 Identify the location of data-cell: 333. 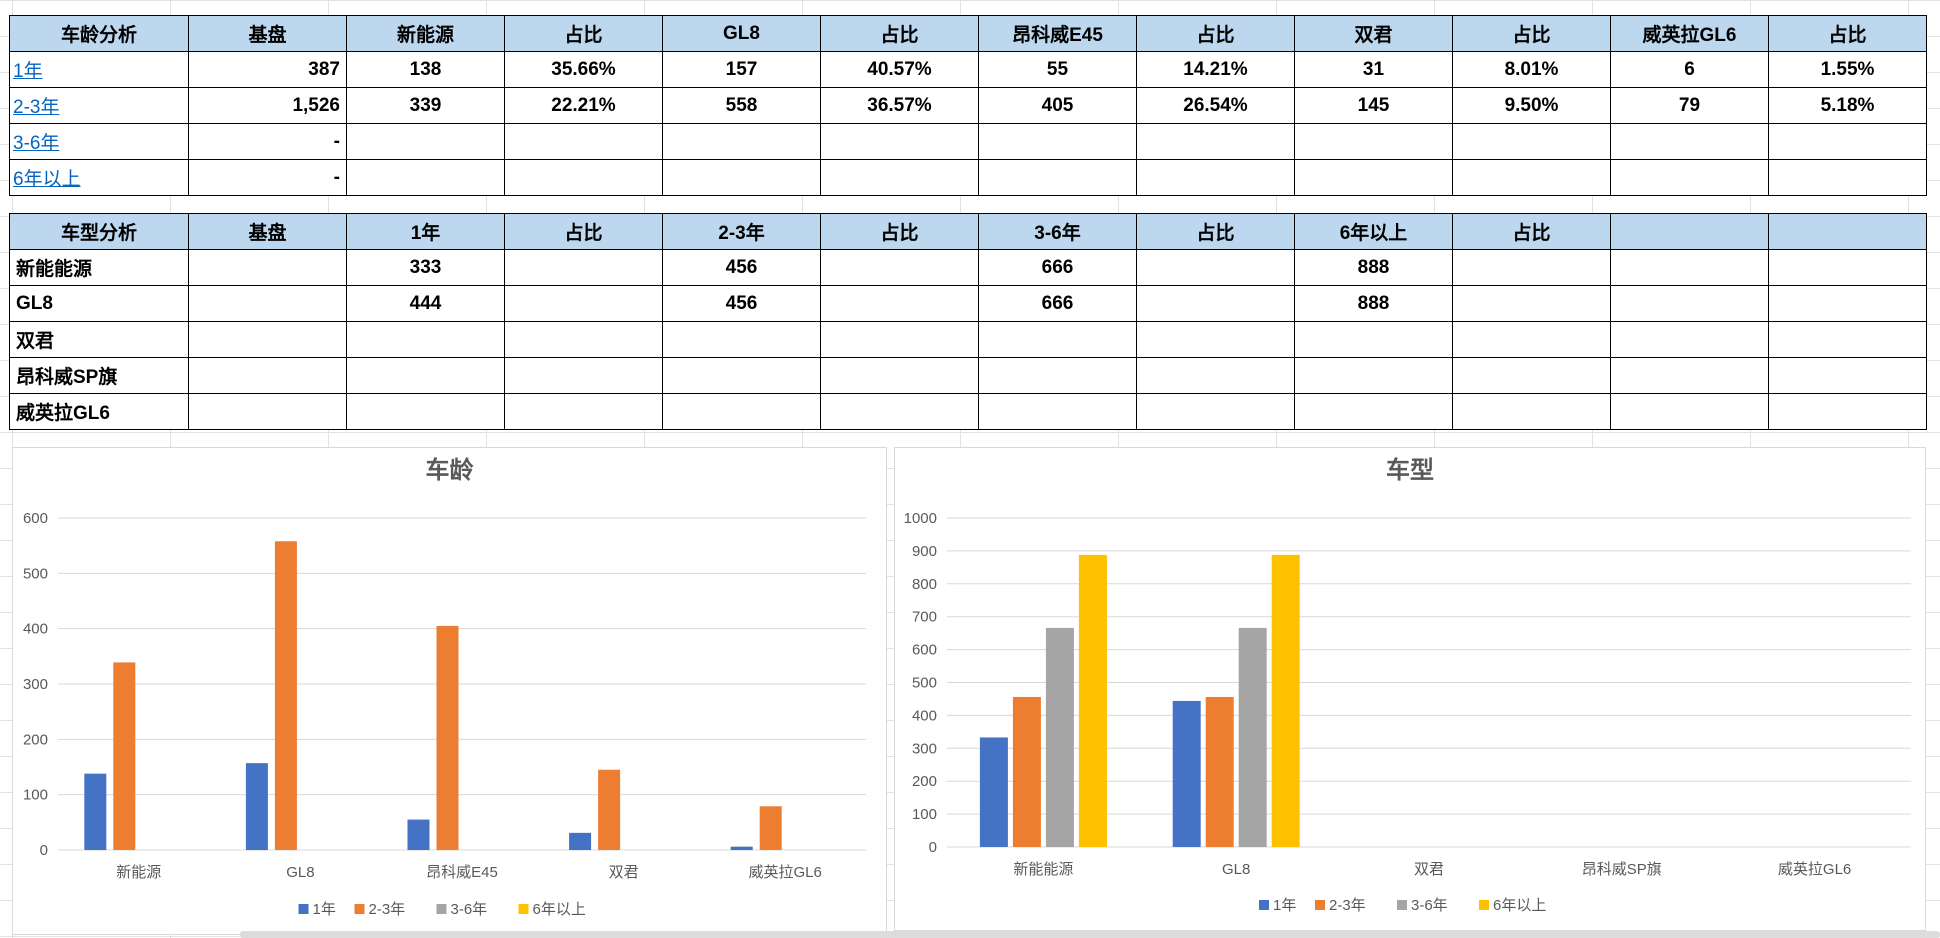
(425, 267).